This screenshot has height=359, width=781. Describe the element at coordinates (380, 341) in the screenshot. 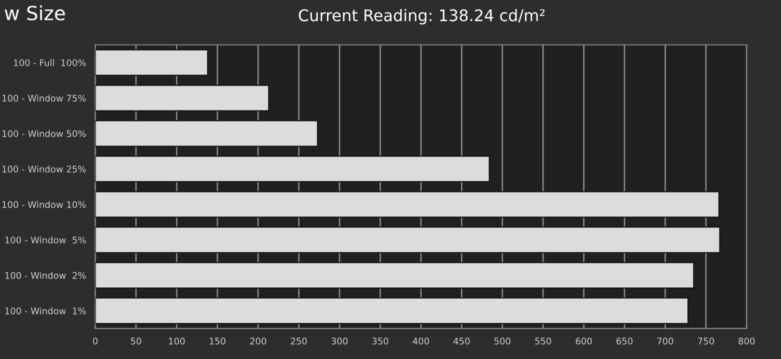

I see `x-tick-label: 350` at that location.